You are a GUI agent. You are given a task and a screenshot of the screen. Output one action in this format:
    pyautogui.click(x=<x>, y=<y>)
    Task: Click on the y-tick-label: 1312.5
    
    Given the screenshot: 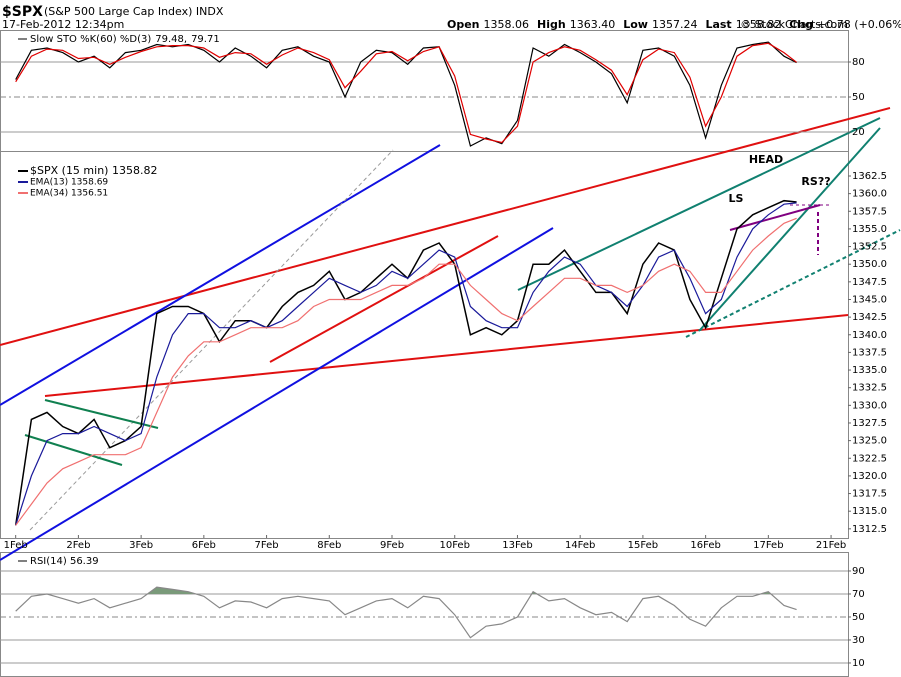 What is the action you would take?
    pyautogui.click(x=869, y=529)
    